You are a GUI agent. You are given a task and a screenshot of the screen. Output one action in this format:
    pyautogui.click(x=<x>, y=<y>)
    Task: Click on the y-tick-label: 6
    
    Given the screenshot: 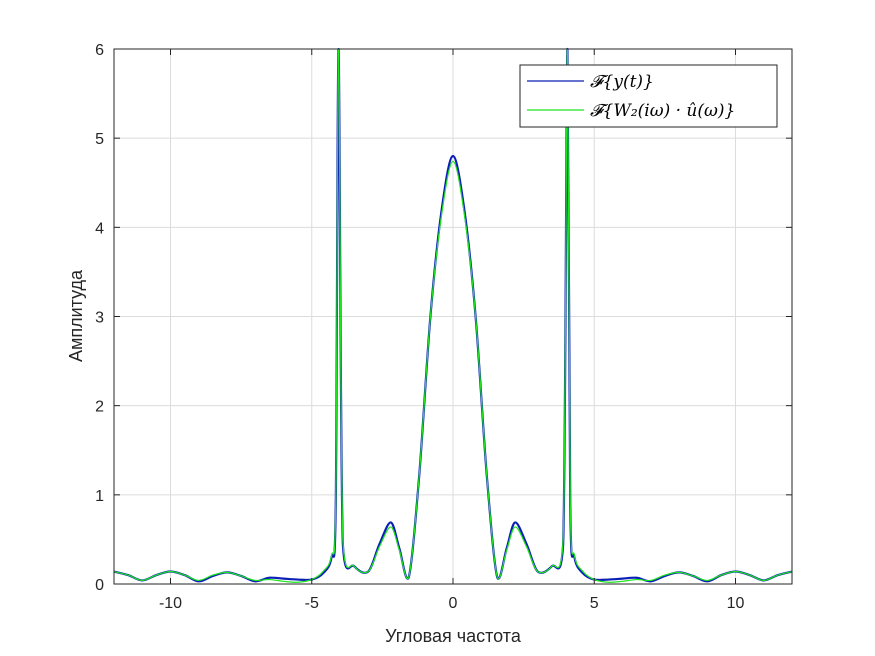 What is the action you would take?
    pyautogui.click(x=99, y=50)
    